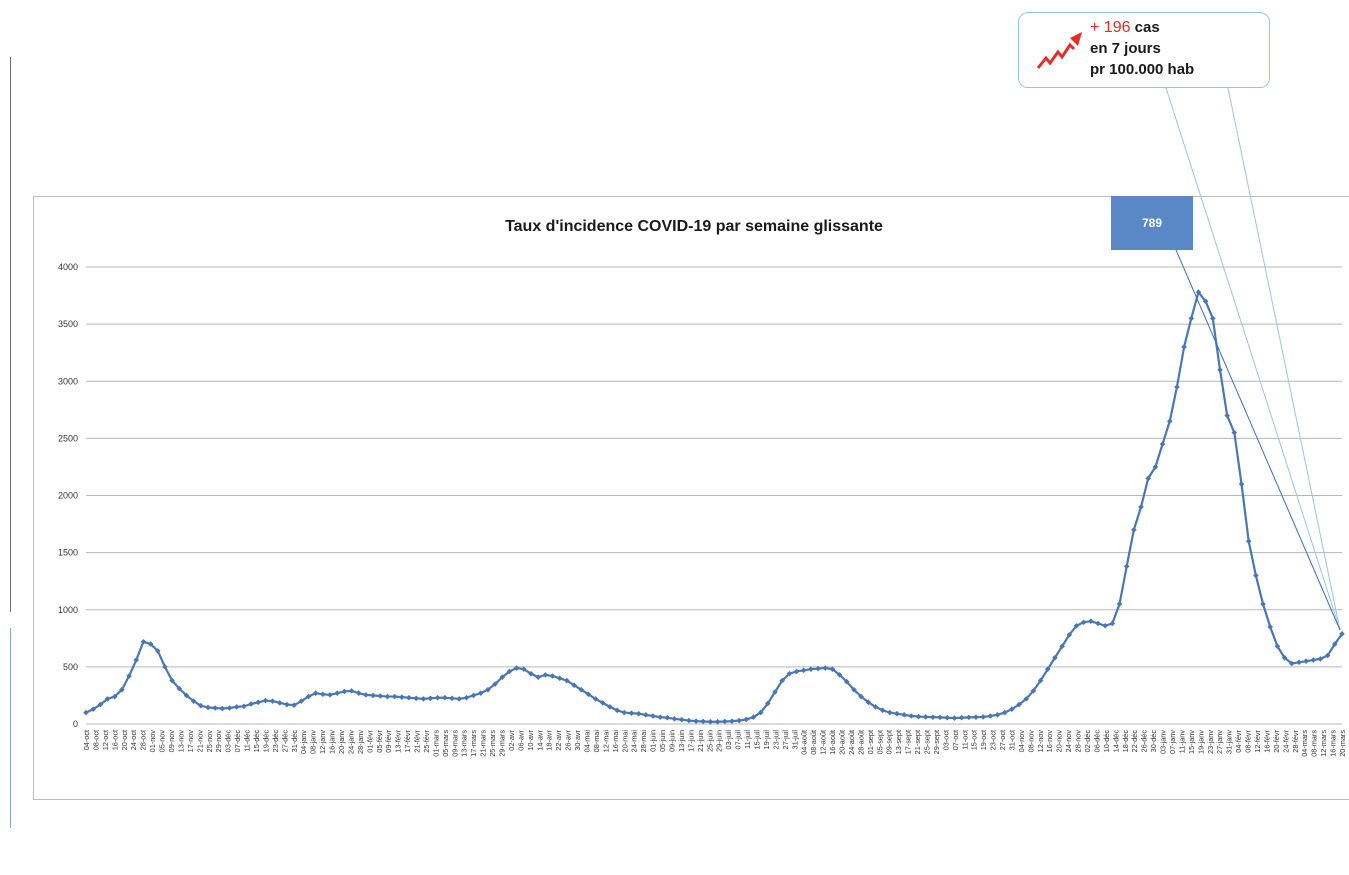 The width and height of the screenshot is (1349, 875). Describe the element at coordinates (1153, 741) in the screenshot. I see `x-tick-label: 30-déc` at that location.